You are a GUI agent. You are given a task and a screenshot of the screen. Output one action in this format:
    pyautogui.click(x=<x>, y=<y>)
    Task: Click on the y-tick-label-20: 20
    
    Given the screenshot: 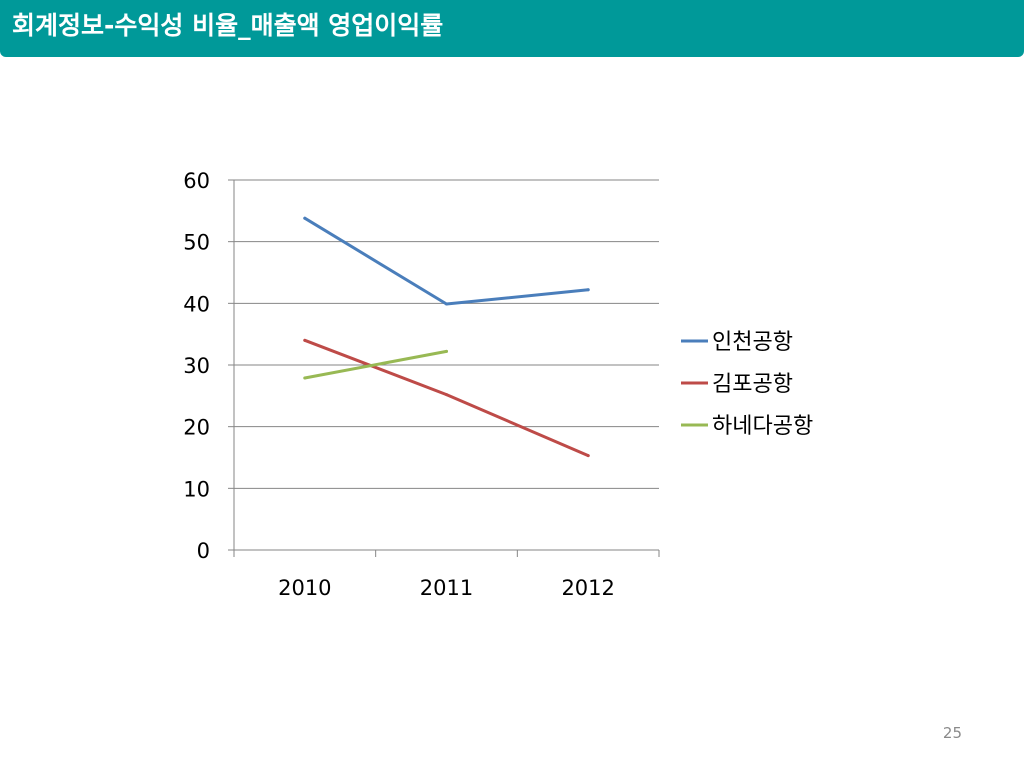 What is the action you would take?
    pyautogui.click(x=196, y=428)
    